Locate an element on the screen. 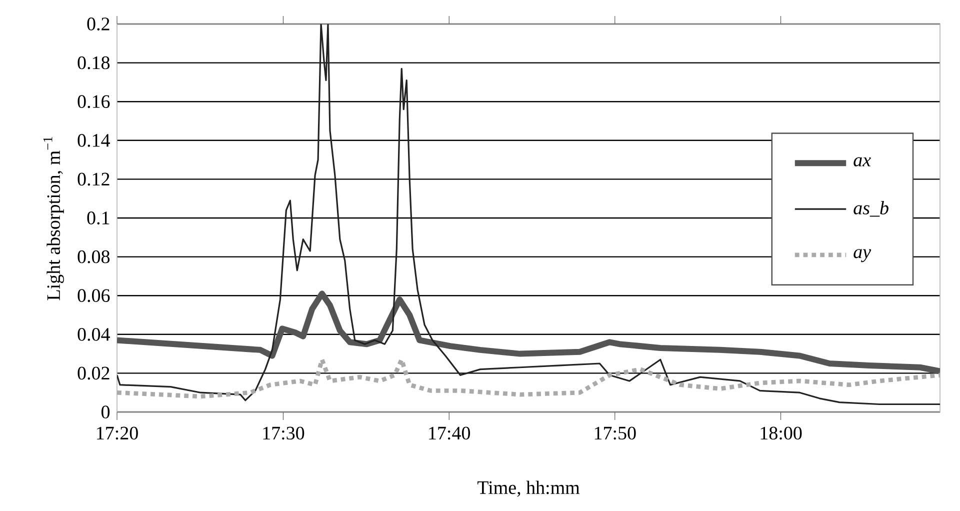 This screenshot has height=511, width=960. x-tick-label: 17:50 is located at coordinates (615, 433).